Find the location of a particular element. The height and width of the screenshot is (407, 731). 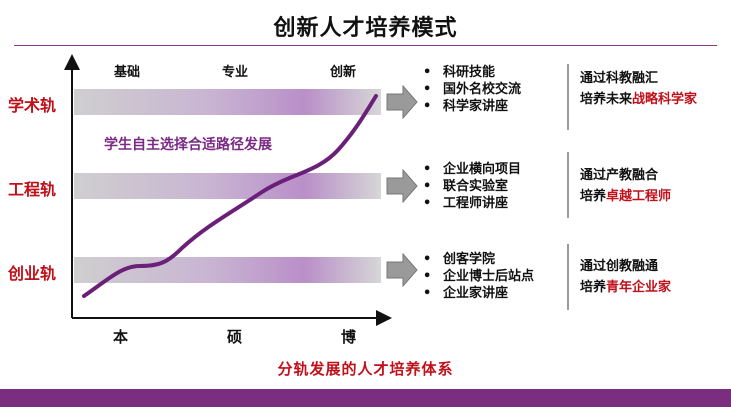

academic-outcome: 通过科教融汇 培养未来战略科学家 is located at coordinates (638, 89).